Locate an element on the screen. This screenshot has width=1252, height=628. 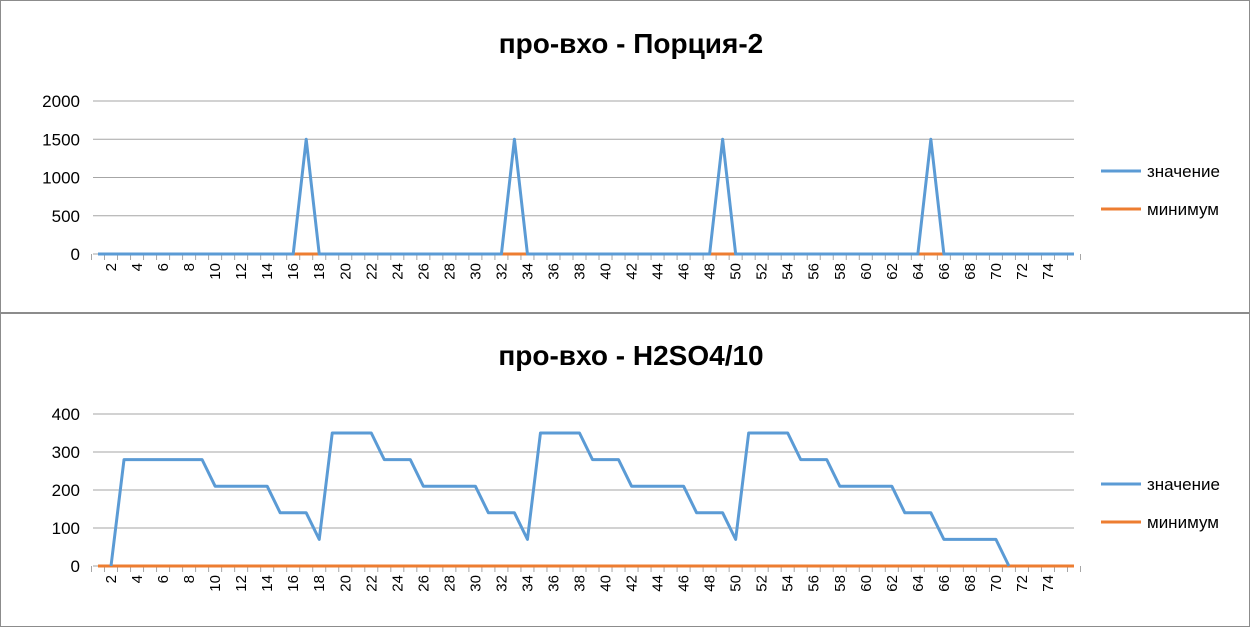
chart-title: про-вхо - H2SO4/10 is located at coordinates (630, 355).